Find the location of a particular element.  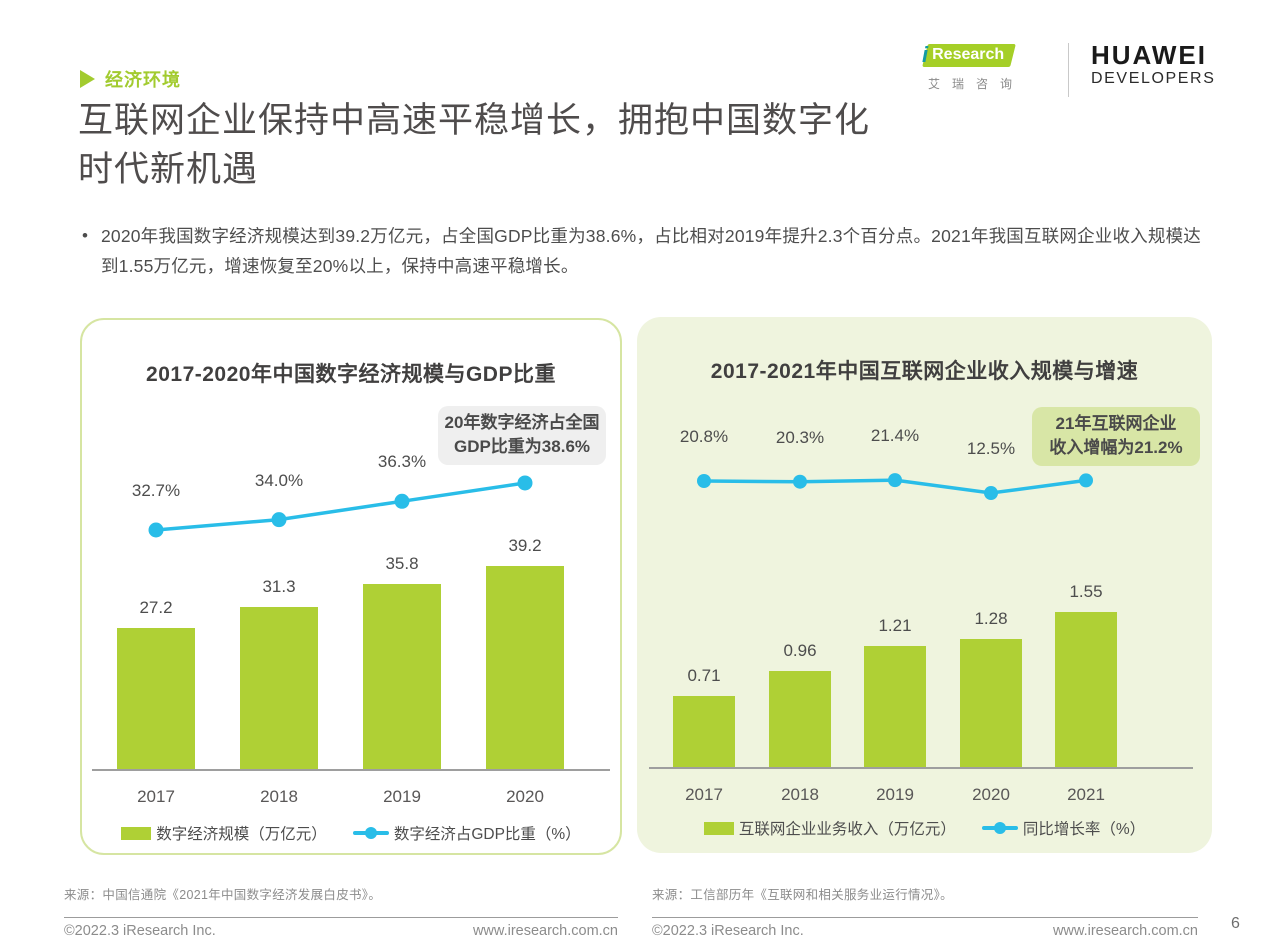

legend-item-bar: 互联网企业业务收入（万亿元） is located at coordinates (829, 828).